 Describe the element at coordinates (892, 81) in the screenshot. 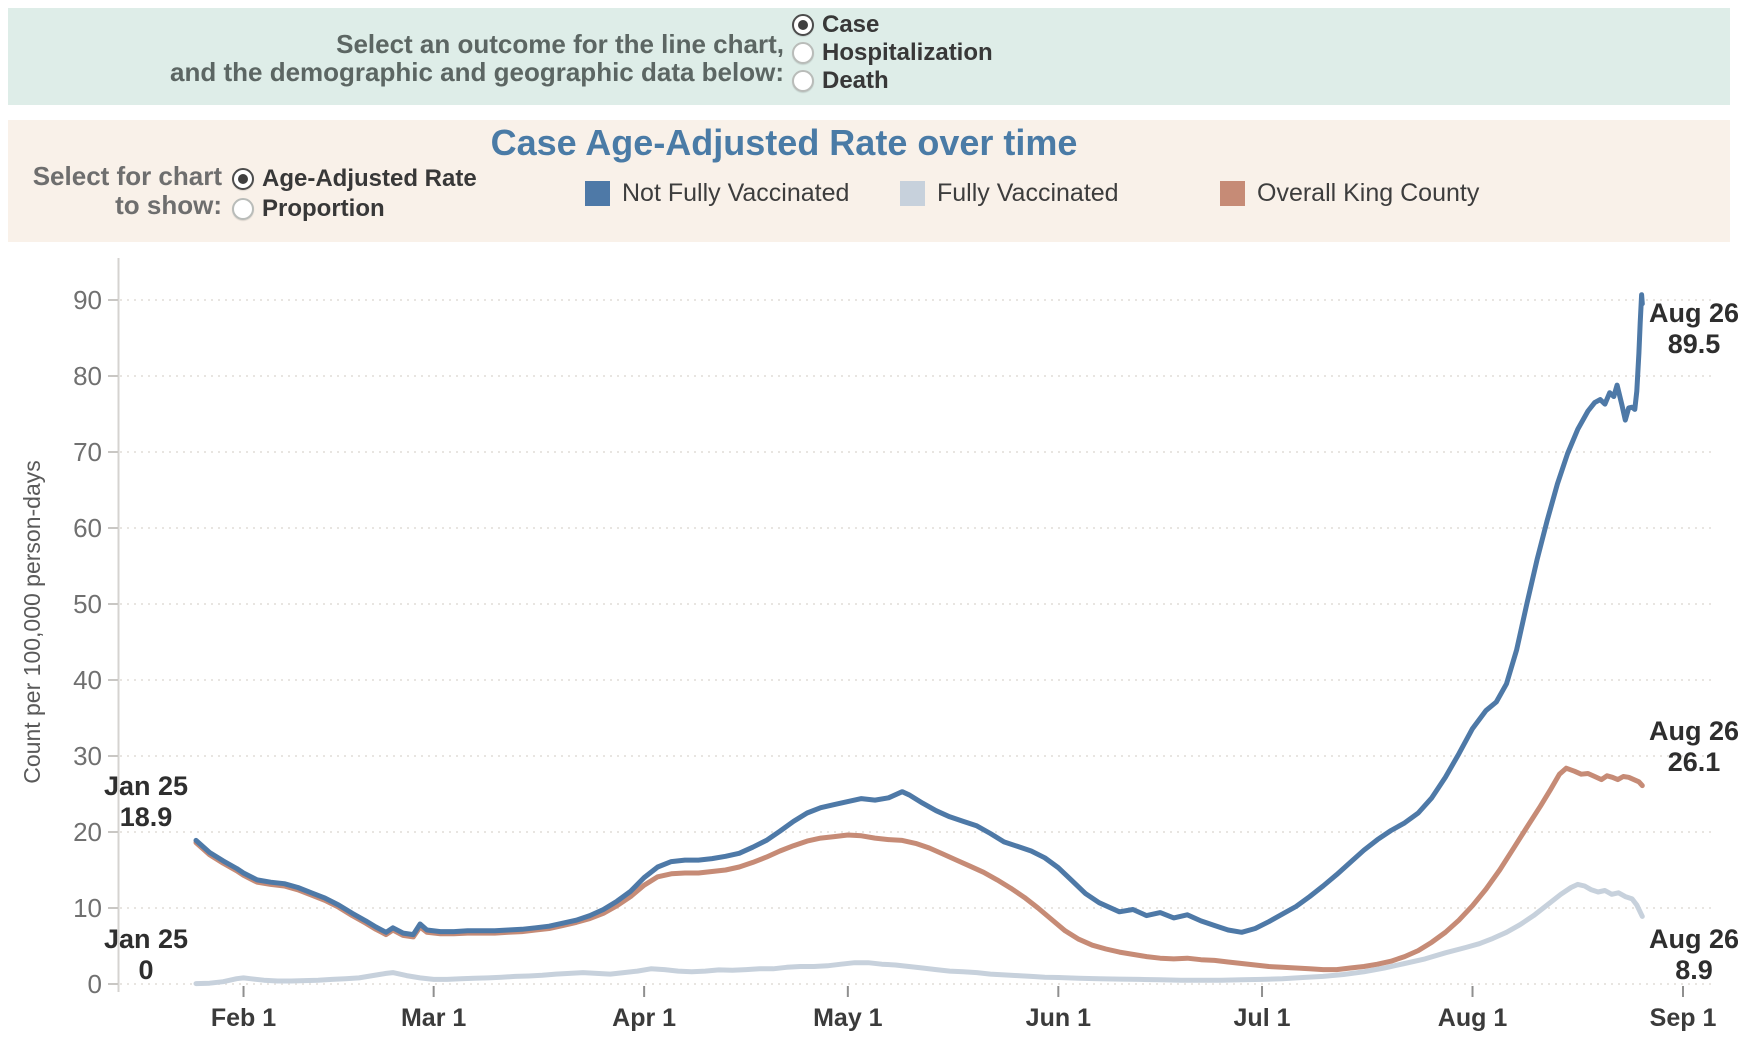

I see `radio-death: Death` at that location.